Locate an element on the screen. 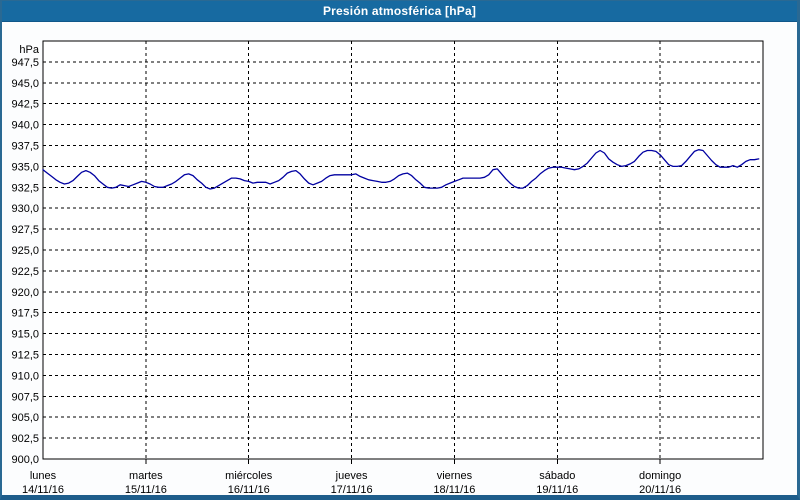 Image resolution: width=800 pixels, height=500 pixels. svg-text: 16/11/16 is located at coordinates (249, 489).